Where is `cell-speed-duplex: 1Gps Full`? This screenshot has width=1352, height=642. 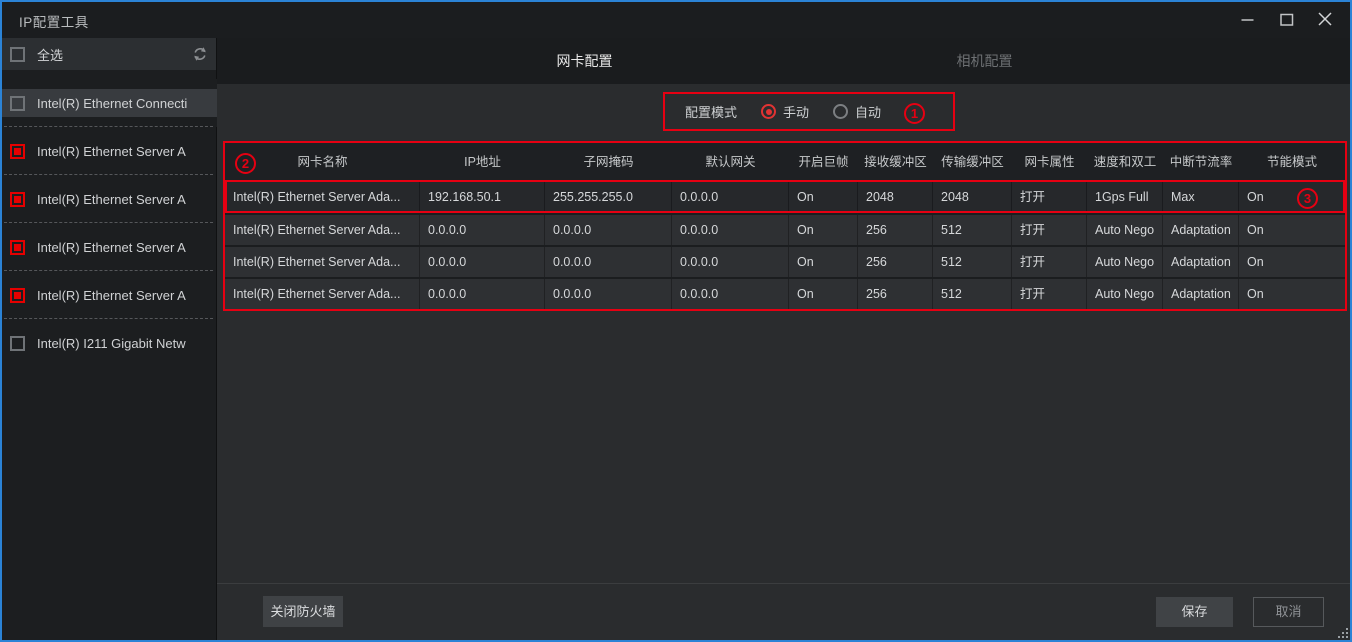 cell-speed-duplex: 1Gps Full is located at coordinates (1125, 197).